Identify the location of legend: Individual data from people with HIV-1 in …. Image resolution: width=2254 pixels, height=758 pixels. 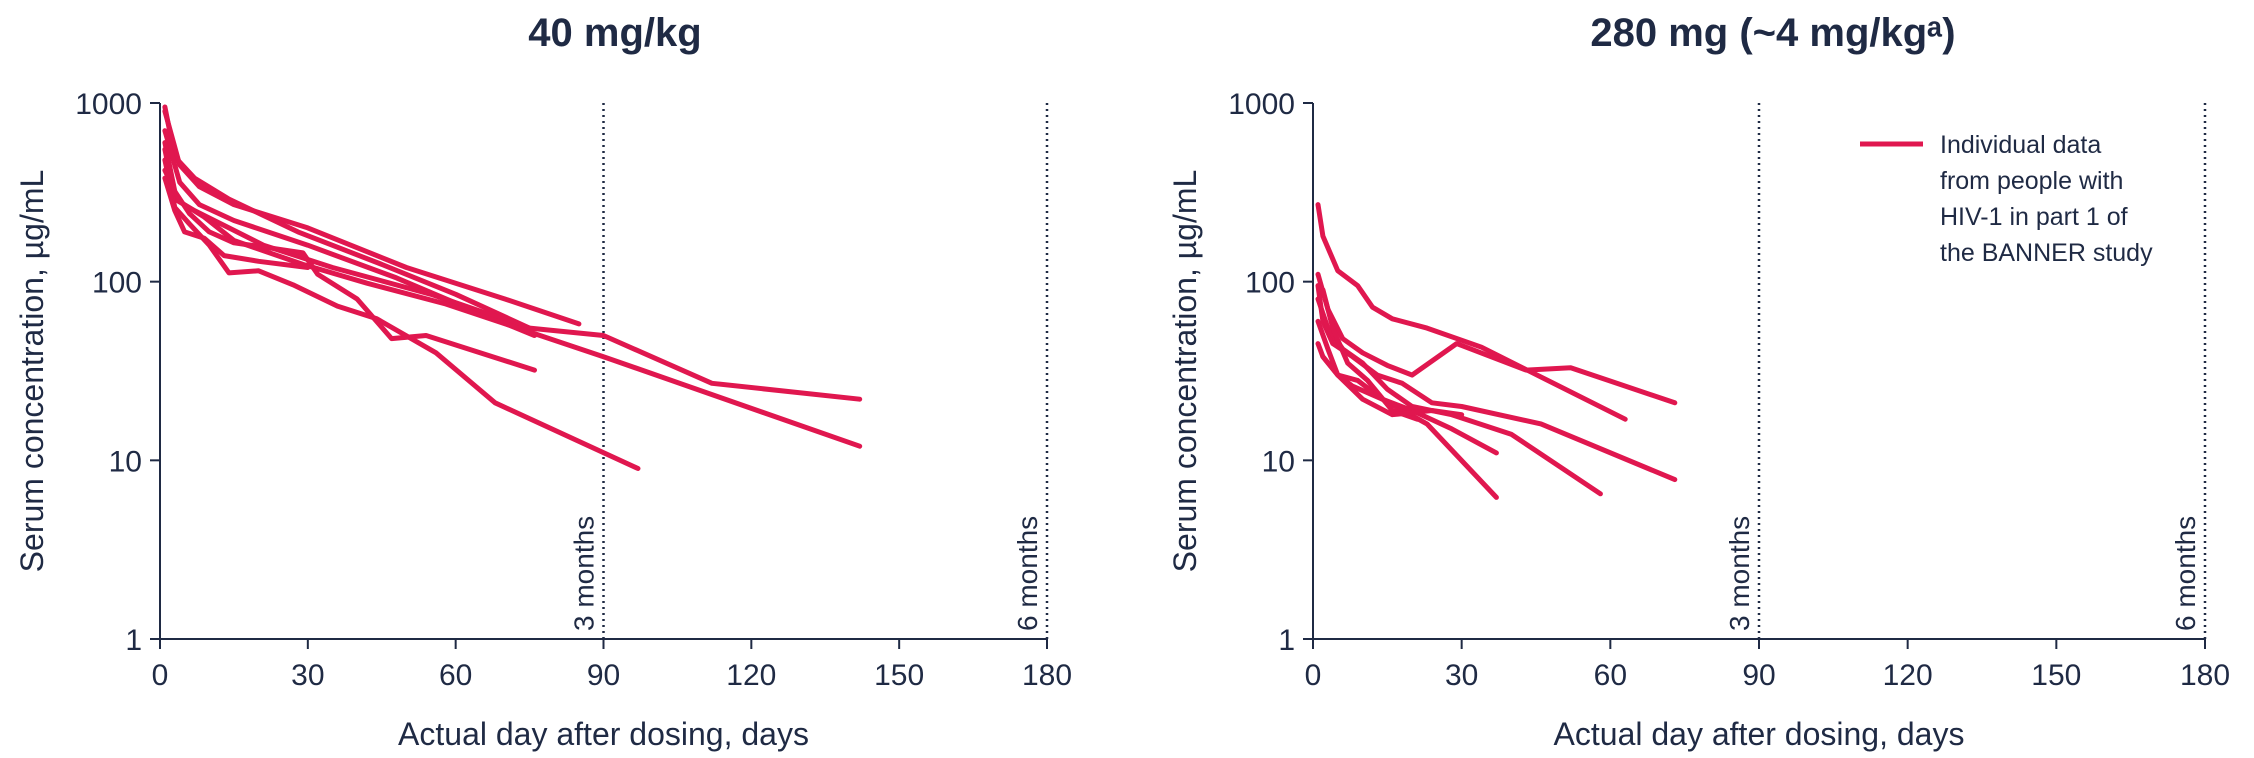
(2006, 199).